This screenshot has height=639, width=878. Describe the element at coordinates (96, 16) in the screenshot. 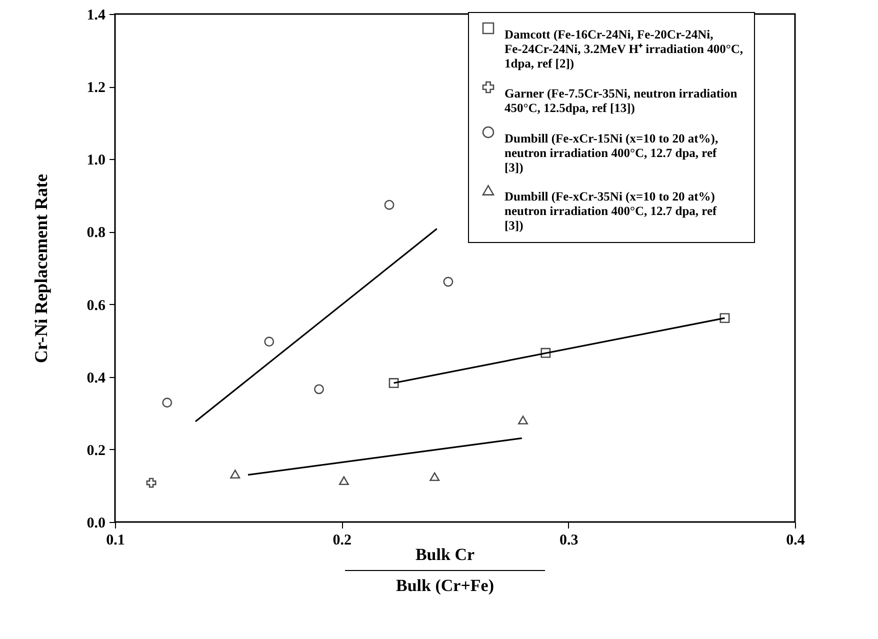

I see `y-tick-label: 1.4` at that location.